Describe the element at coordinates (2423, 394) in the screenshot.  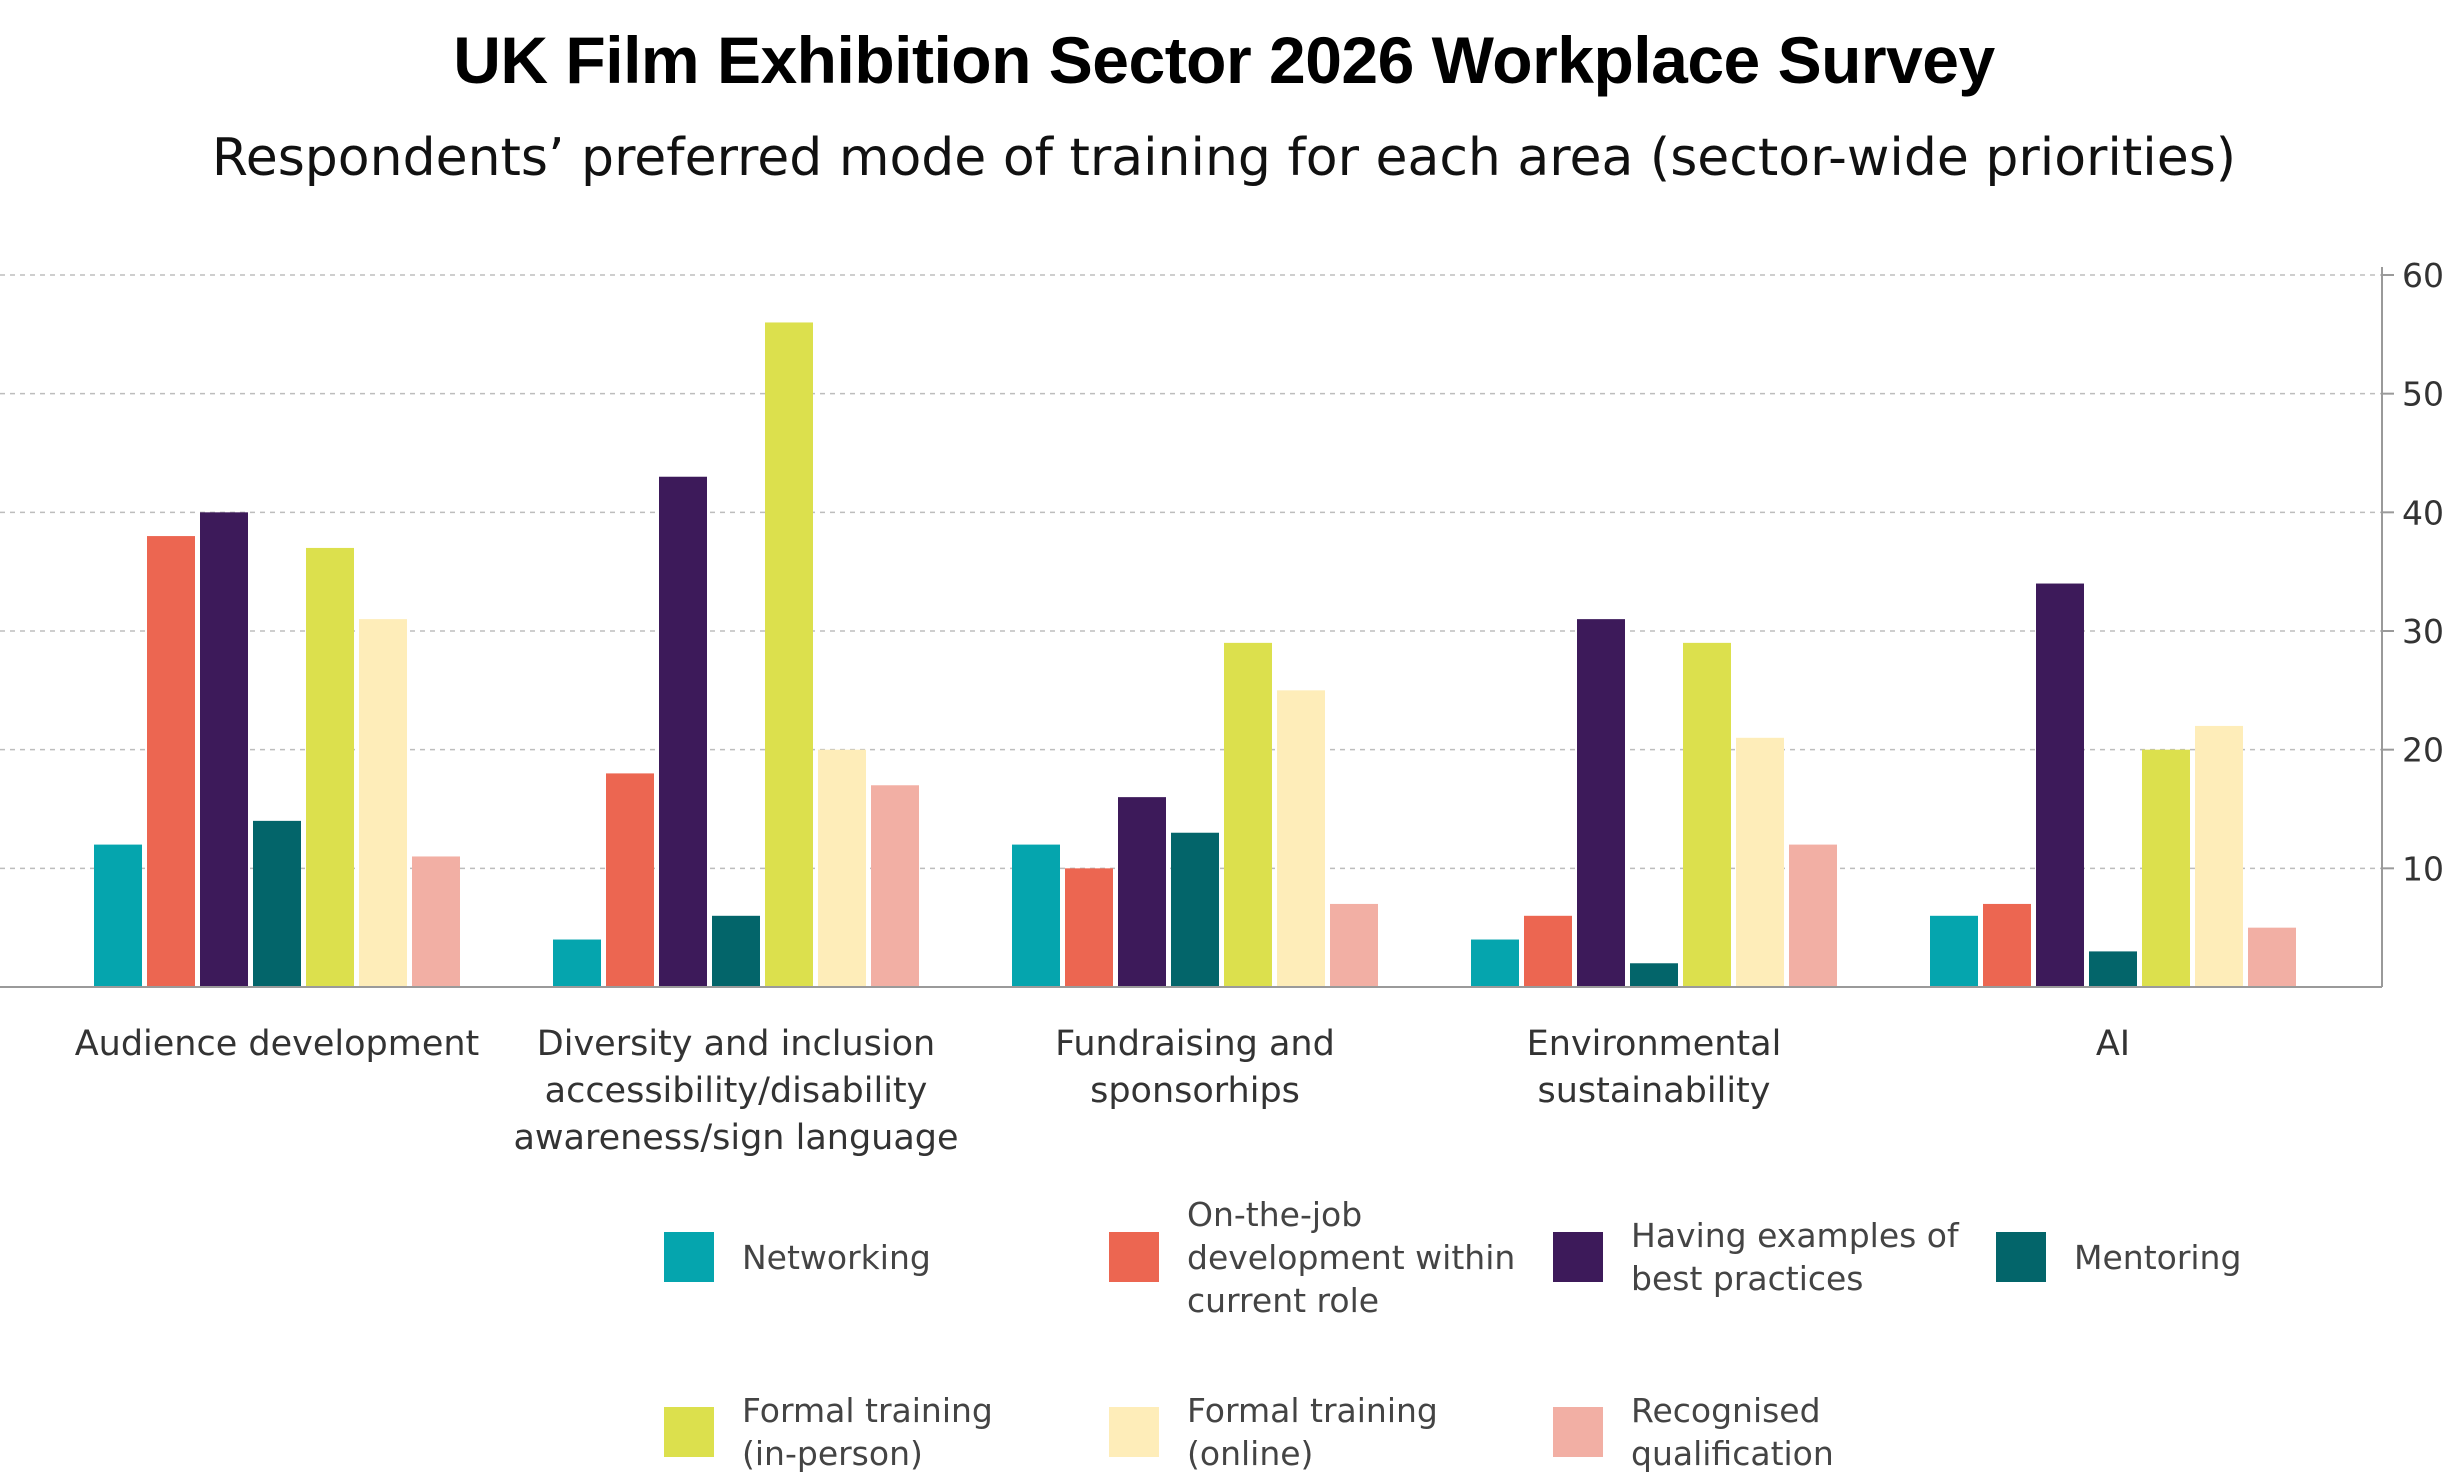
I see `y-tick-label: 50` at that location.